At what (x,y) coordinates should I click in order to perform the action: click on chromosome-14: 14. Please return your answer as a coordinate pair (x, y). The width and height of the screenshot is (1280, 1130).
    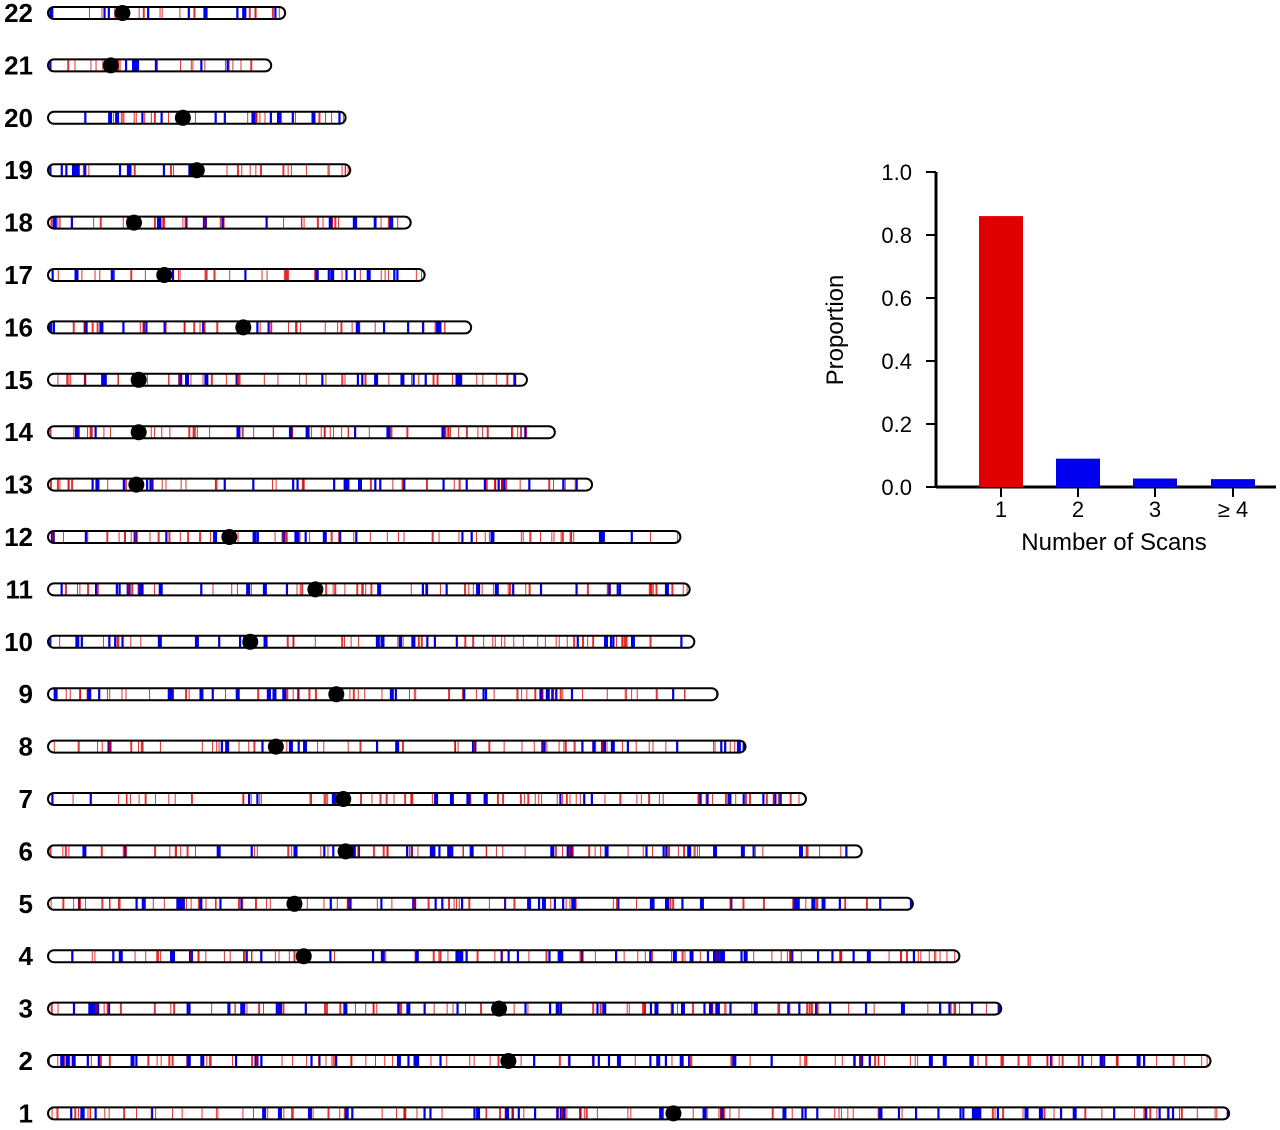
    Looking at the image, I should click on (280, 432).